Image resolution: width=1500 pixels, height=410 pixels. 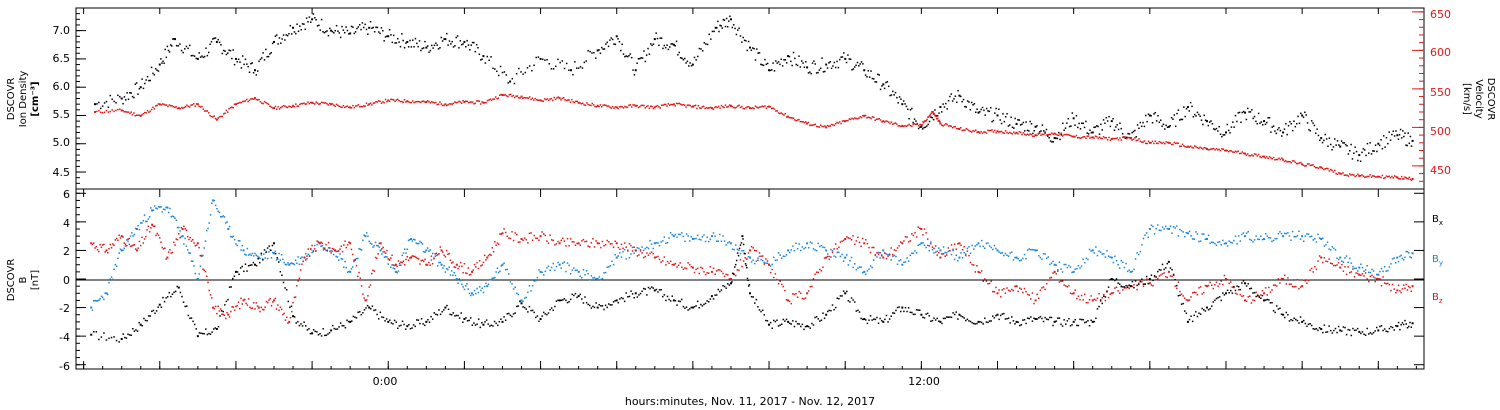 What do you see at coordinates (66, 251) in the screenshot?
I see `bottom-tick-label: 2` at bounding box center [66, 251].